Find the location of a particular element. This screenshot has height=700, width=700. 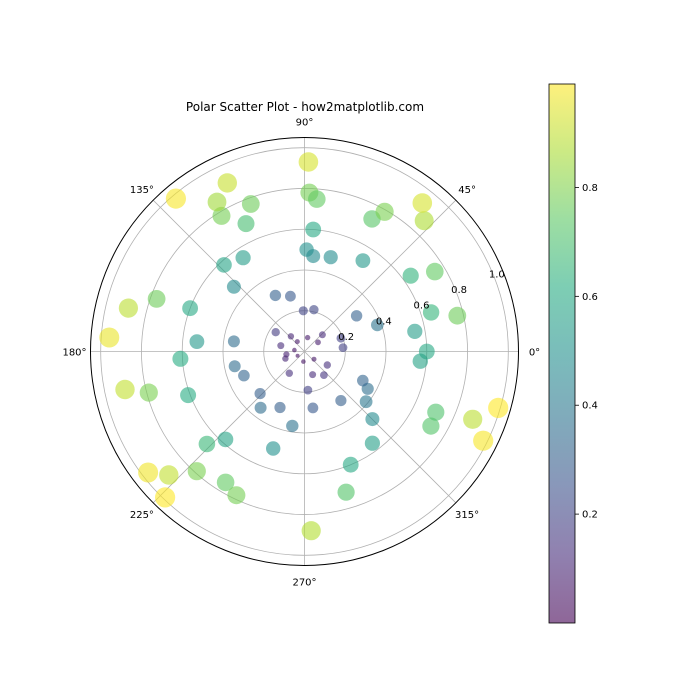

theta-tick-label: 45° is located at coordinates (467, 190).